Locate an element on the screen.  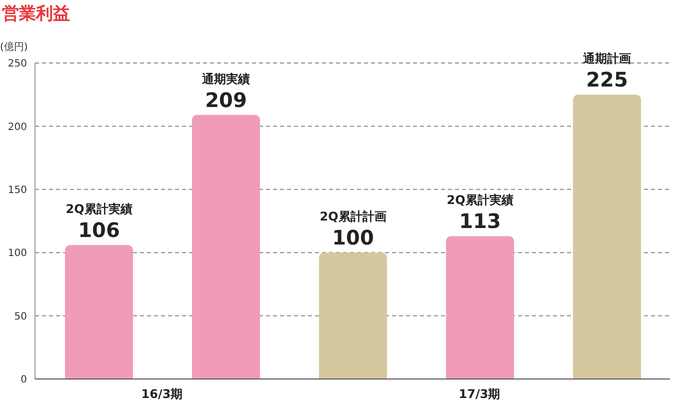
data-label: 225 is located at coordinates (607, 80).